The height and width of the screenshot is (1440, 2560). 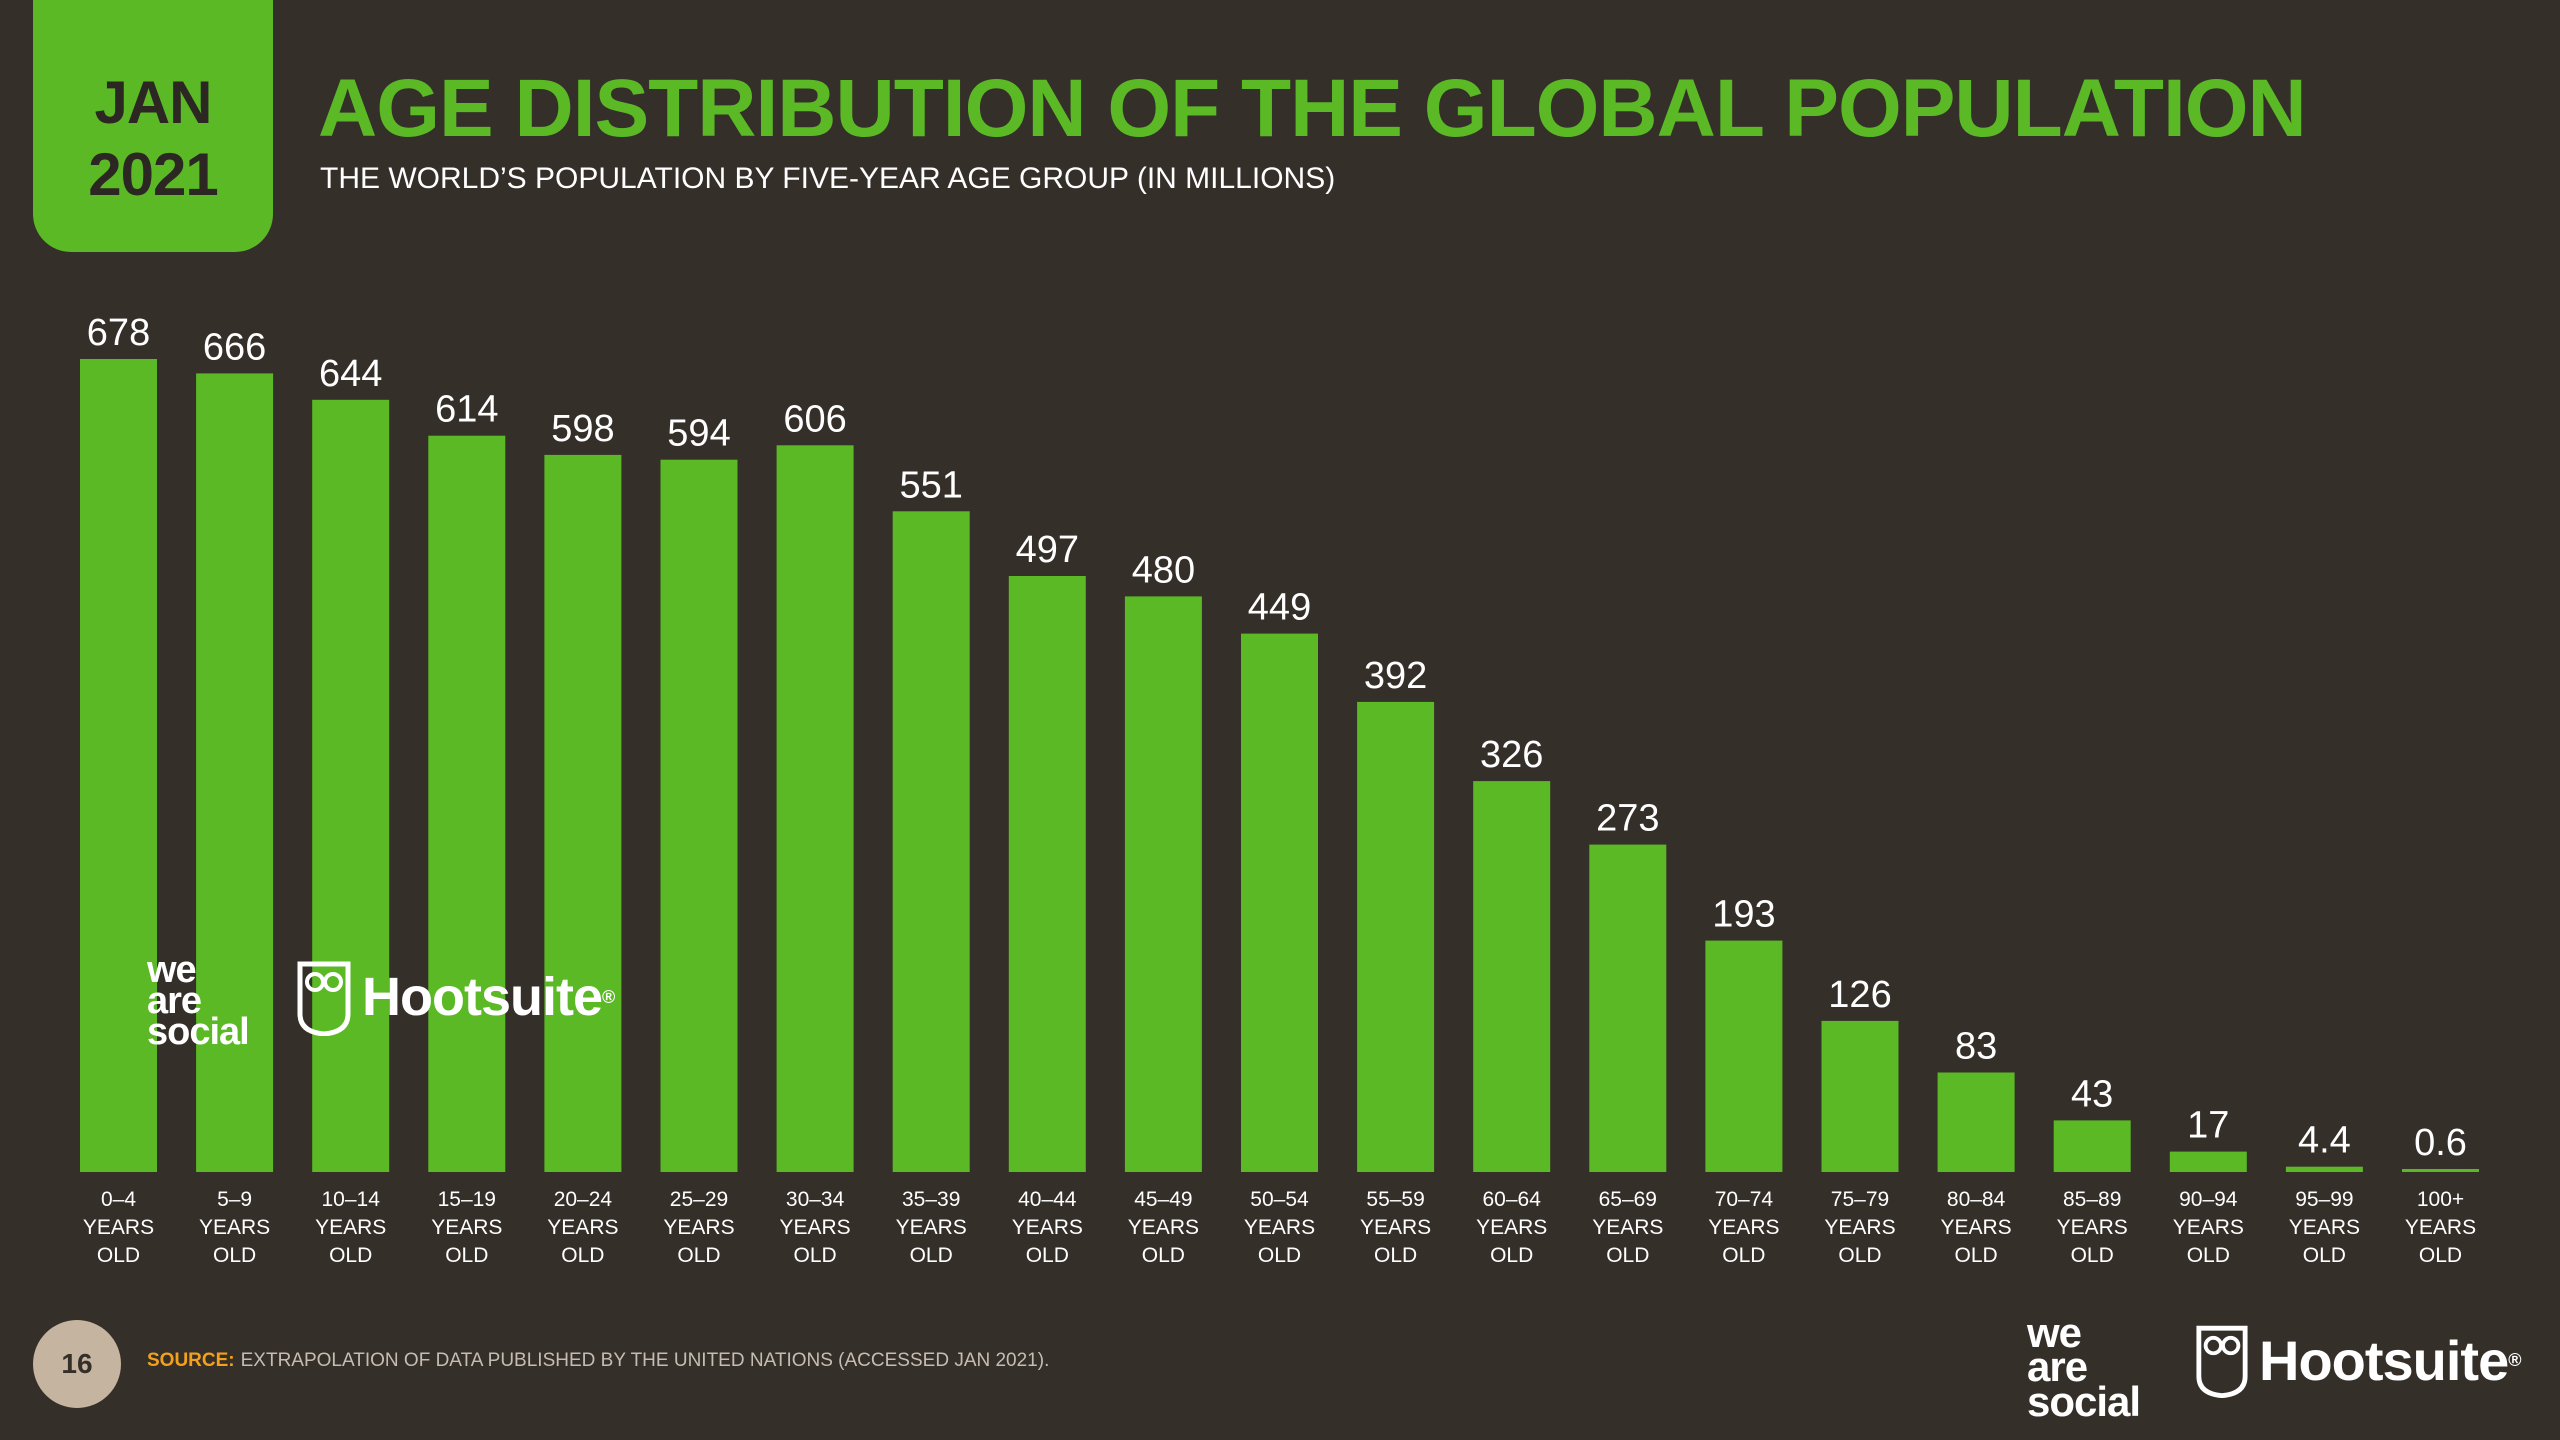 I want to click on category-label-16-line-2: OLD, so click(x=1976, y=1255).